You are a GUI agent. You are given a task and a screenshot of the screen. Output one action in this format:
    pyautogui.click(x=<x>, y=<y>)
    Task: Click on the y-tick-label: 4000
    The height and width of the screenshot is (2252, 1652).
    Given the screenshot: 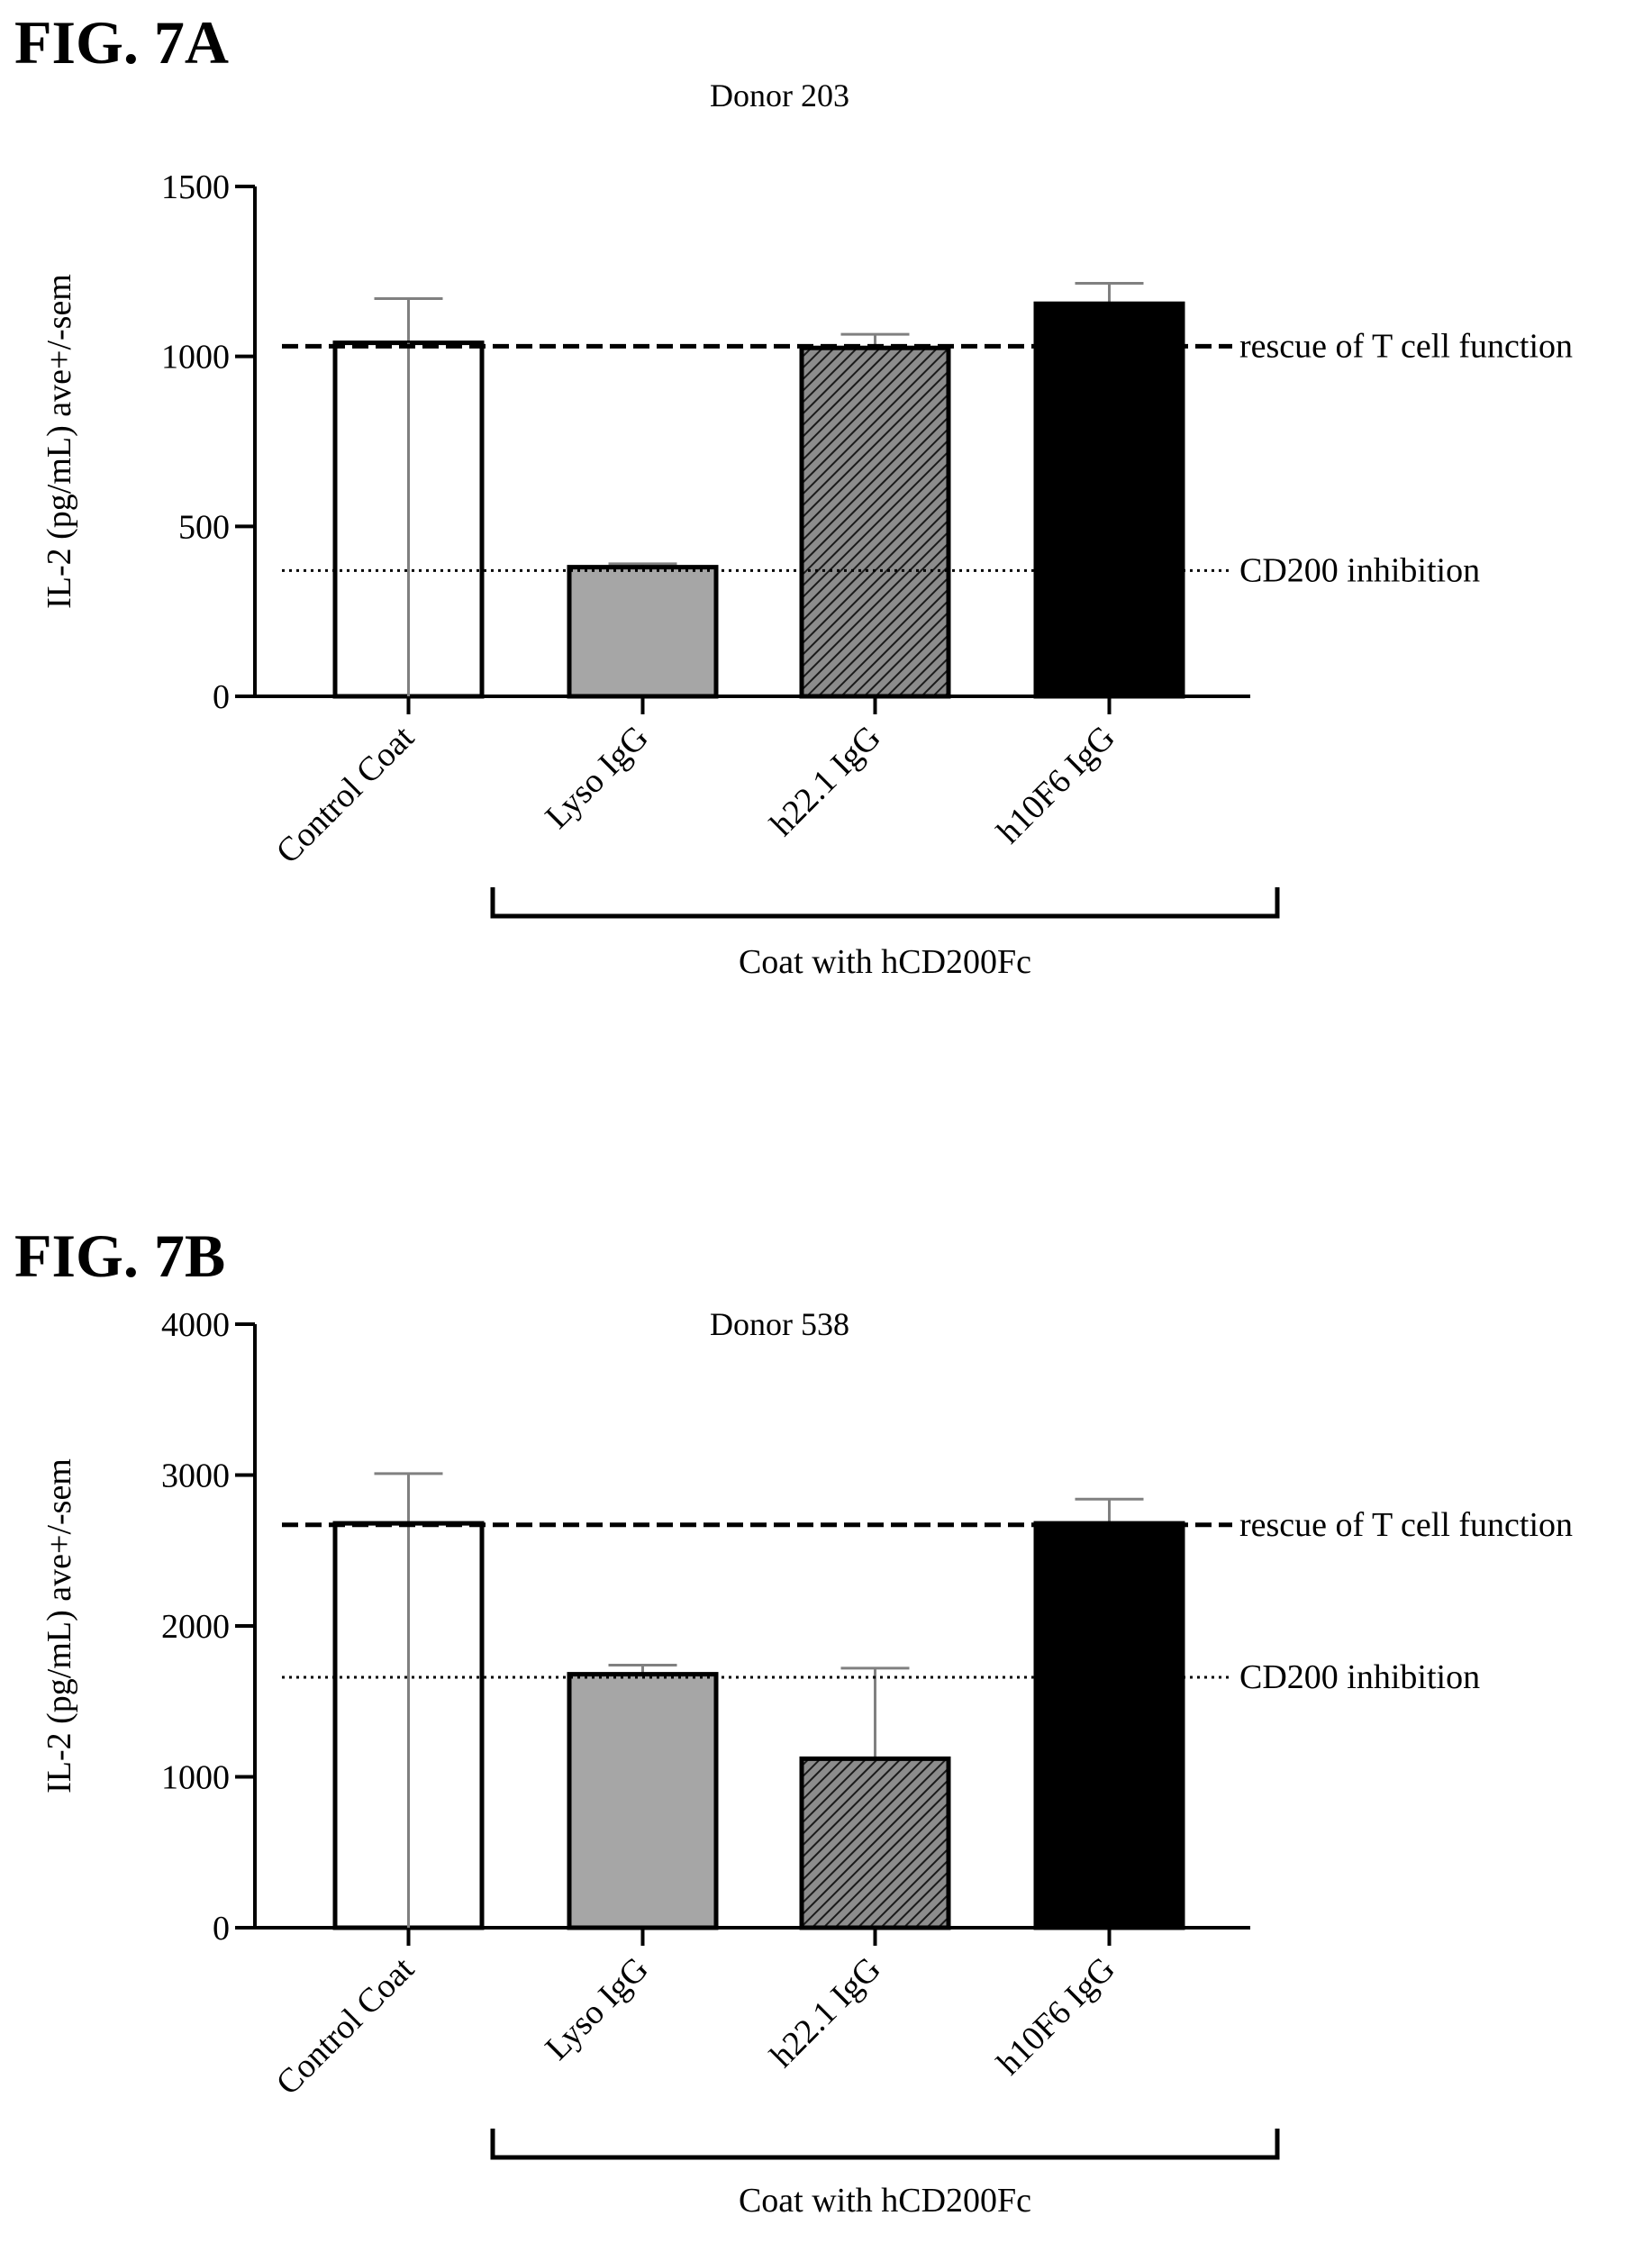 What is the action you would take?
    pyautogui.click(x=195, y=1325)
    